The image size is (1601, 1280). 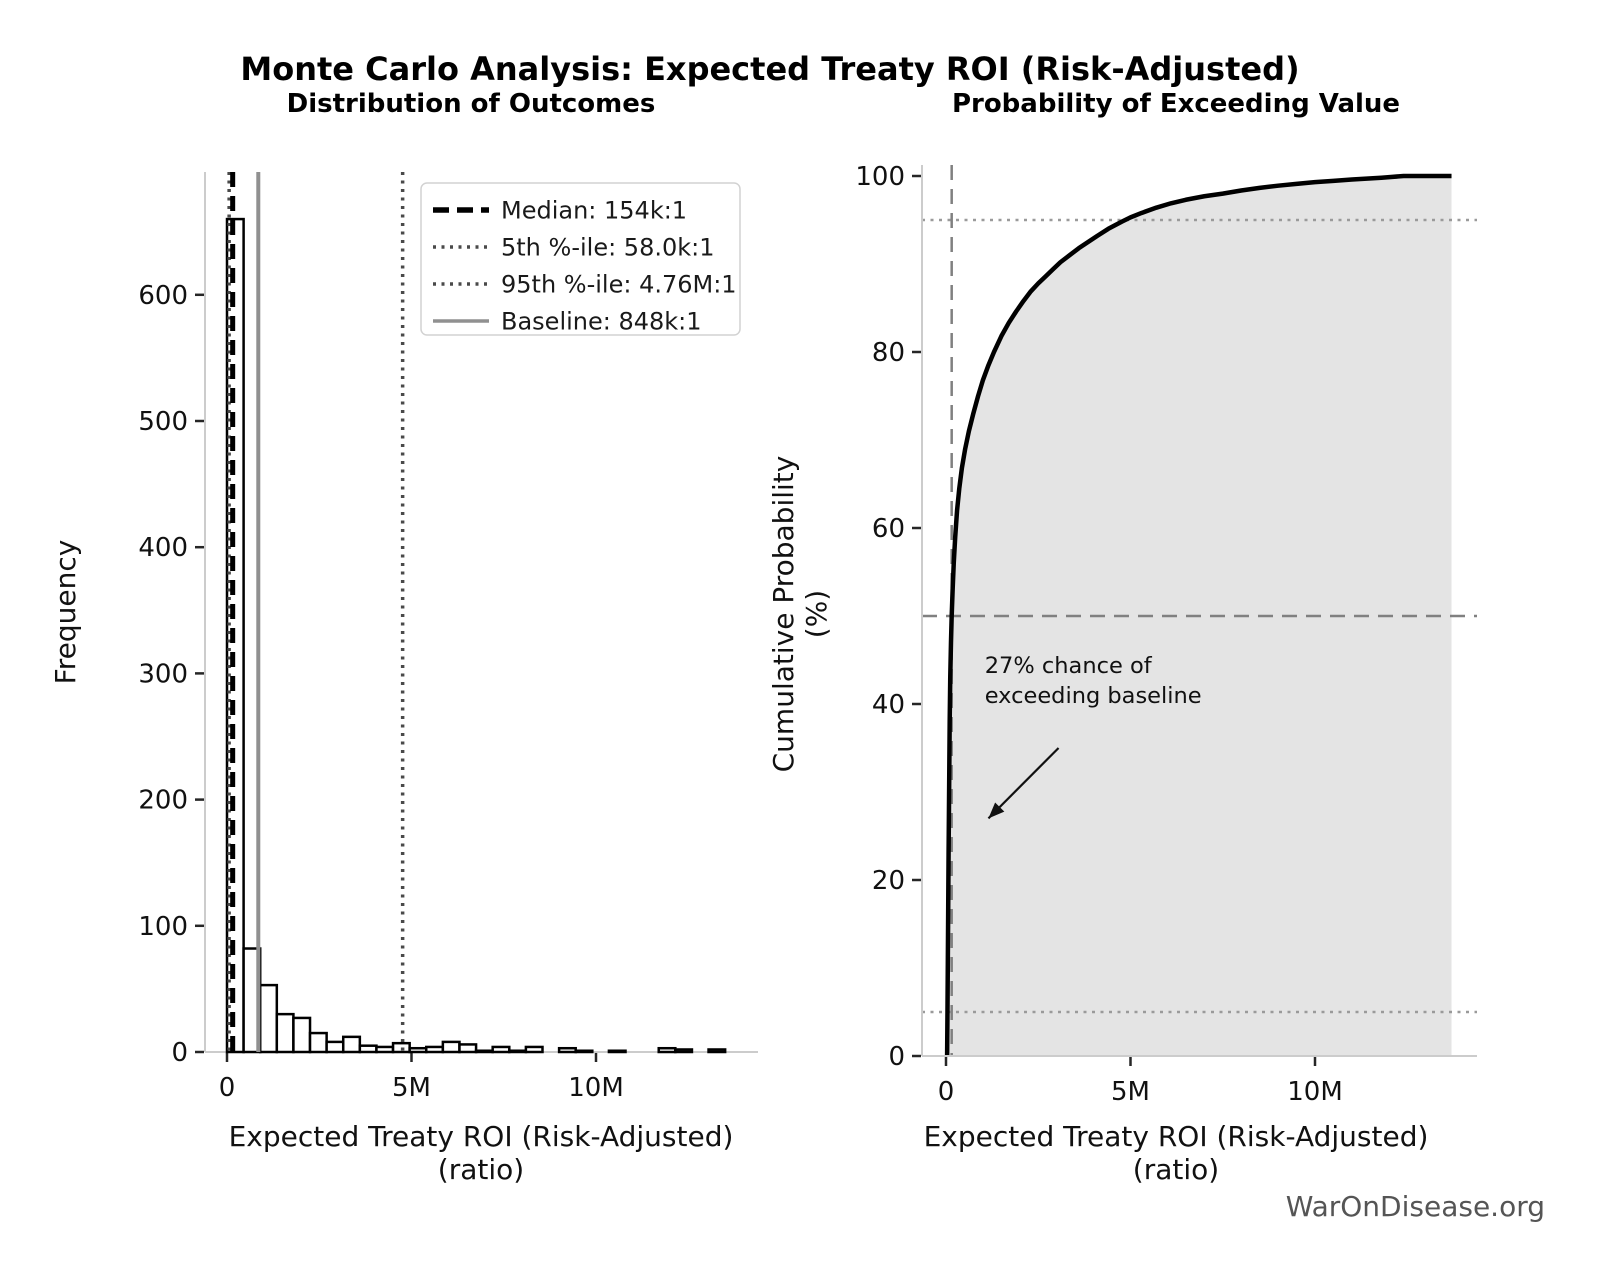 What do you see at coordinates (888, 881) in the screenshot?
I see `cdf-y-tick-label: 20` at bounding box center [888, 881].